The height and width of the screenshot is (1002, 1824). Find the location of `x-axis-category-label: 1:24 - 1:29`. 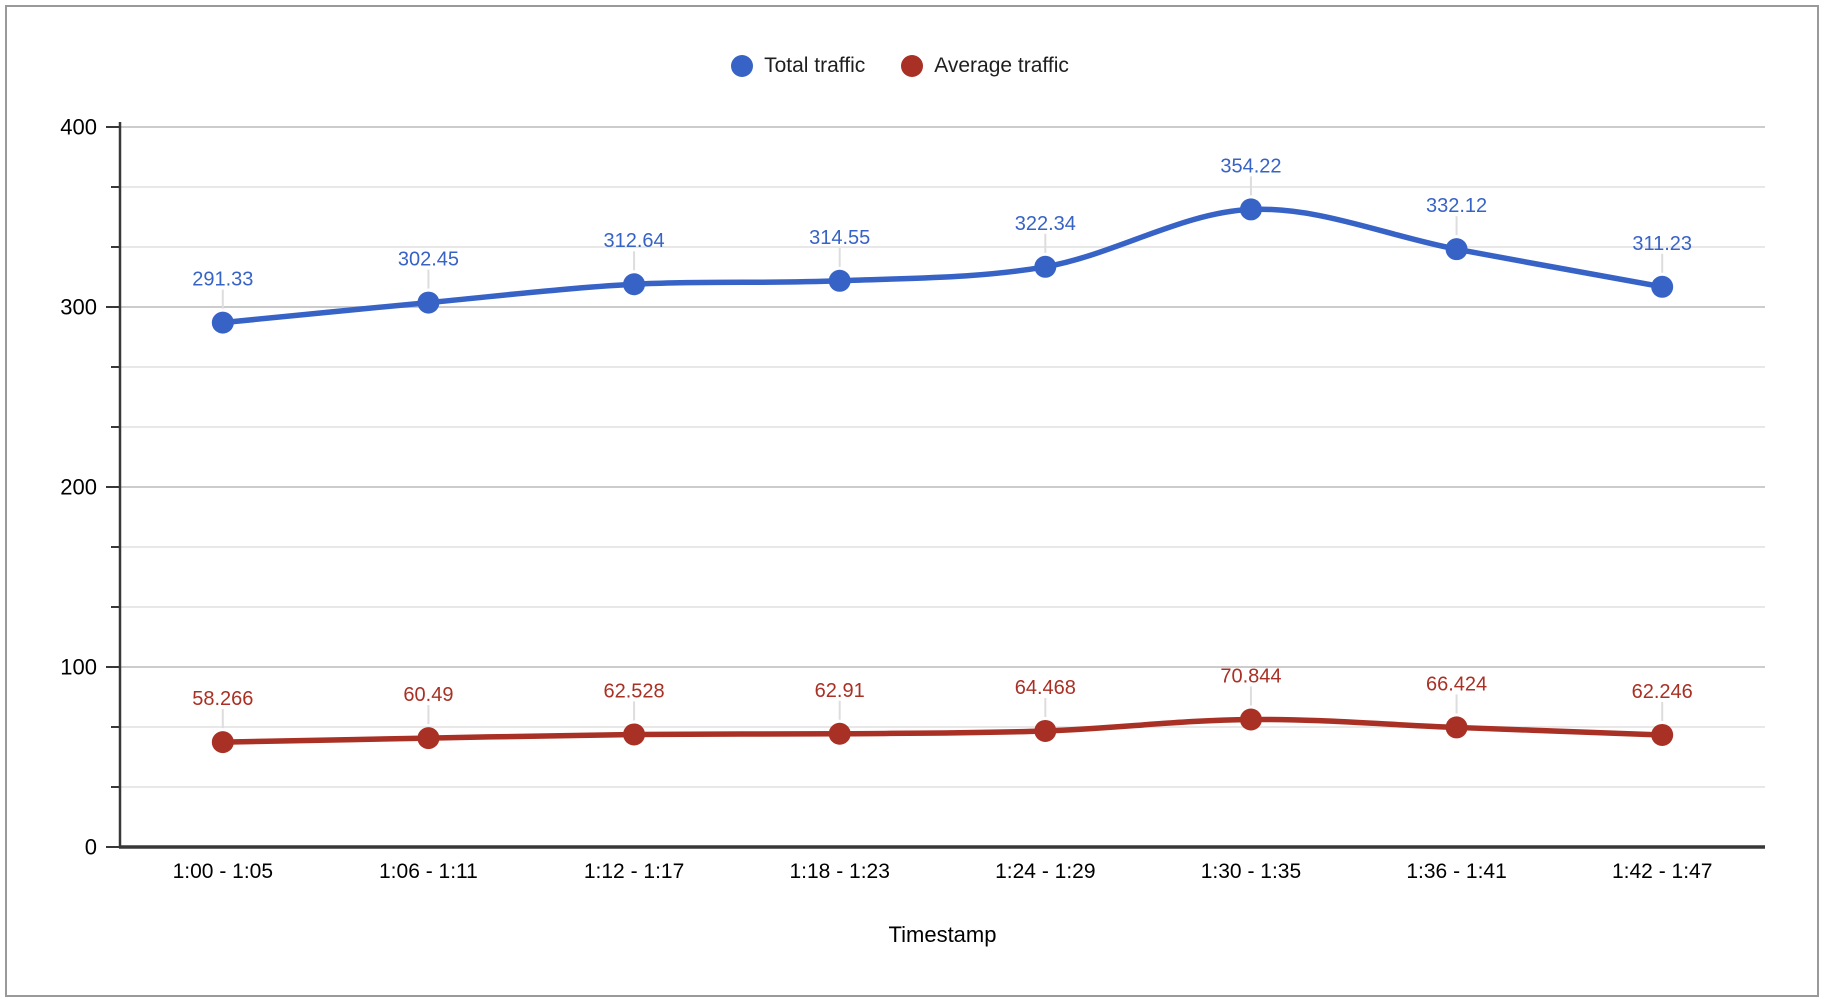

x-axis-category-label: 1:24 - 1:29 is located at coordinates (1045, 871).